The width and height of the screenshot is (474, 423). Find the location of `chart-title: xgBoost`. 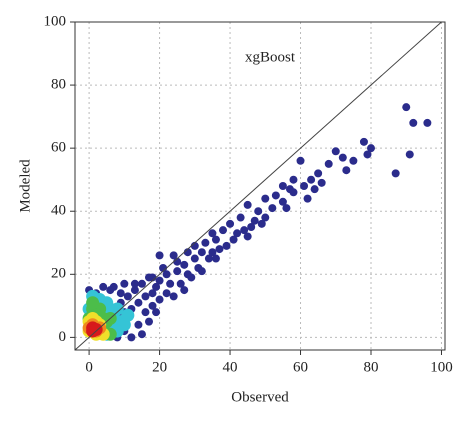

chart-title: xgBoost is located at coordinates (270, 57).